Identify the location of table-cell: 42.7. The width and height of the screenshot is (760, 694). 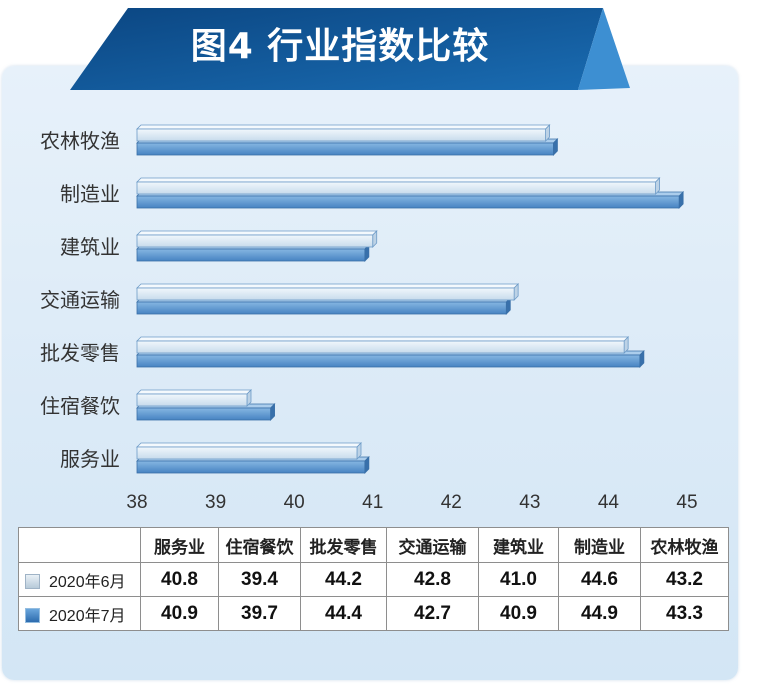
(432, 613).